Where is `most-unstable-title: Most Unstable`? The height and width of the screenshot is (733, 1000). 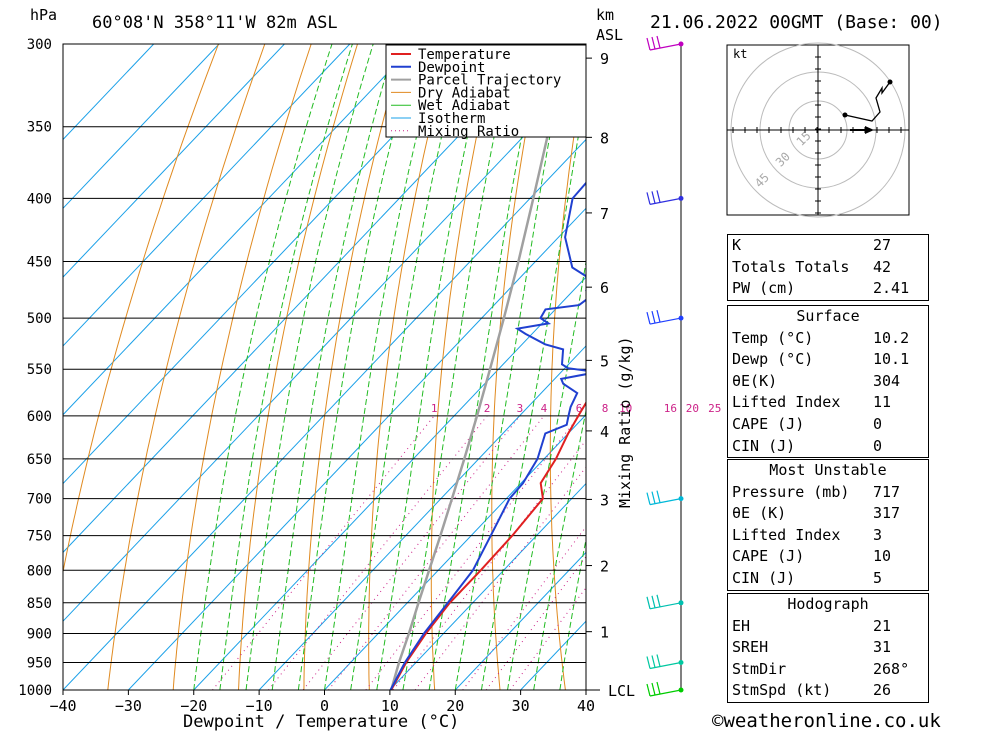 most-unstable-title: Most Unstable is located at coordinates (828, 470).